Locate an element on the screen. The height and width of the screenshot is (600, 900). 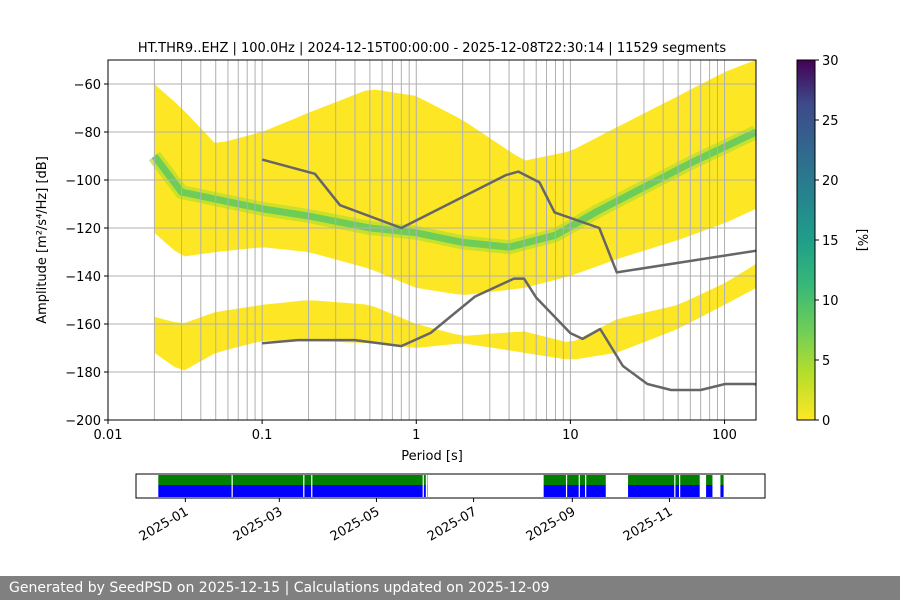
date-tick-label: 2025-05 is located at coordinates (355, 524).